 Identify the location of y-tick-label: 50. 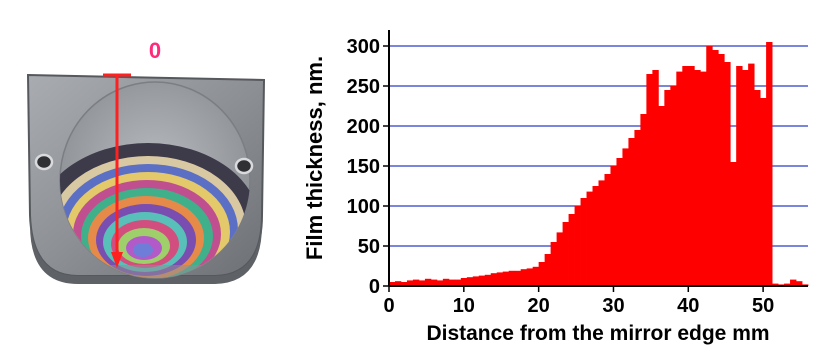
(369, 247).